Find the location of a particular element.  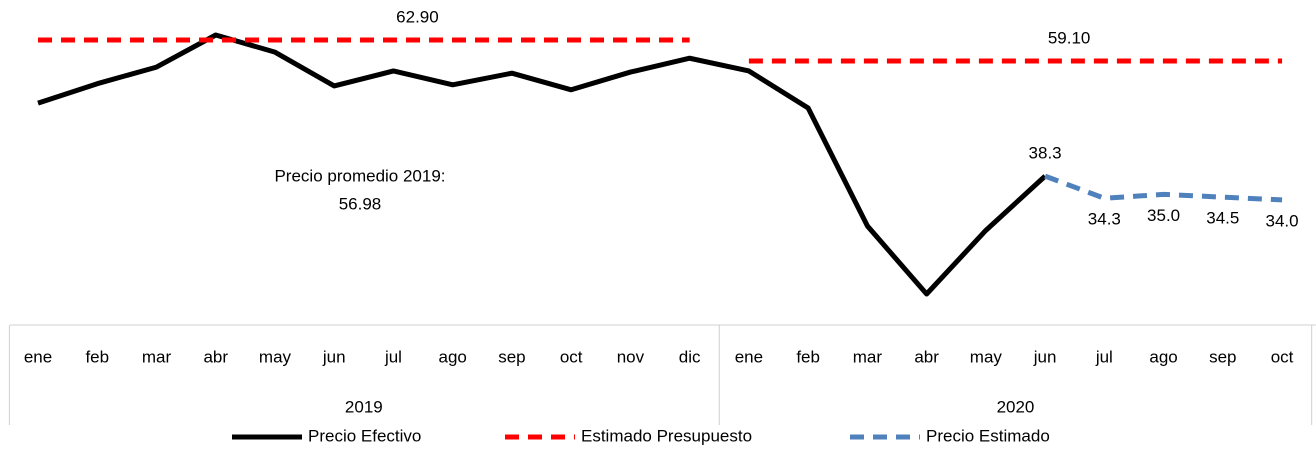

data-label: 38.3 is located at coordinates (1045, 153).